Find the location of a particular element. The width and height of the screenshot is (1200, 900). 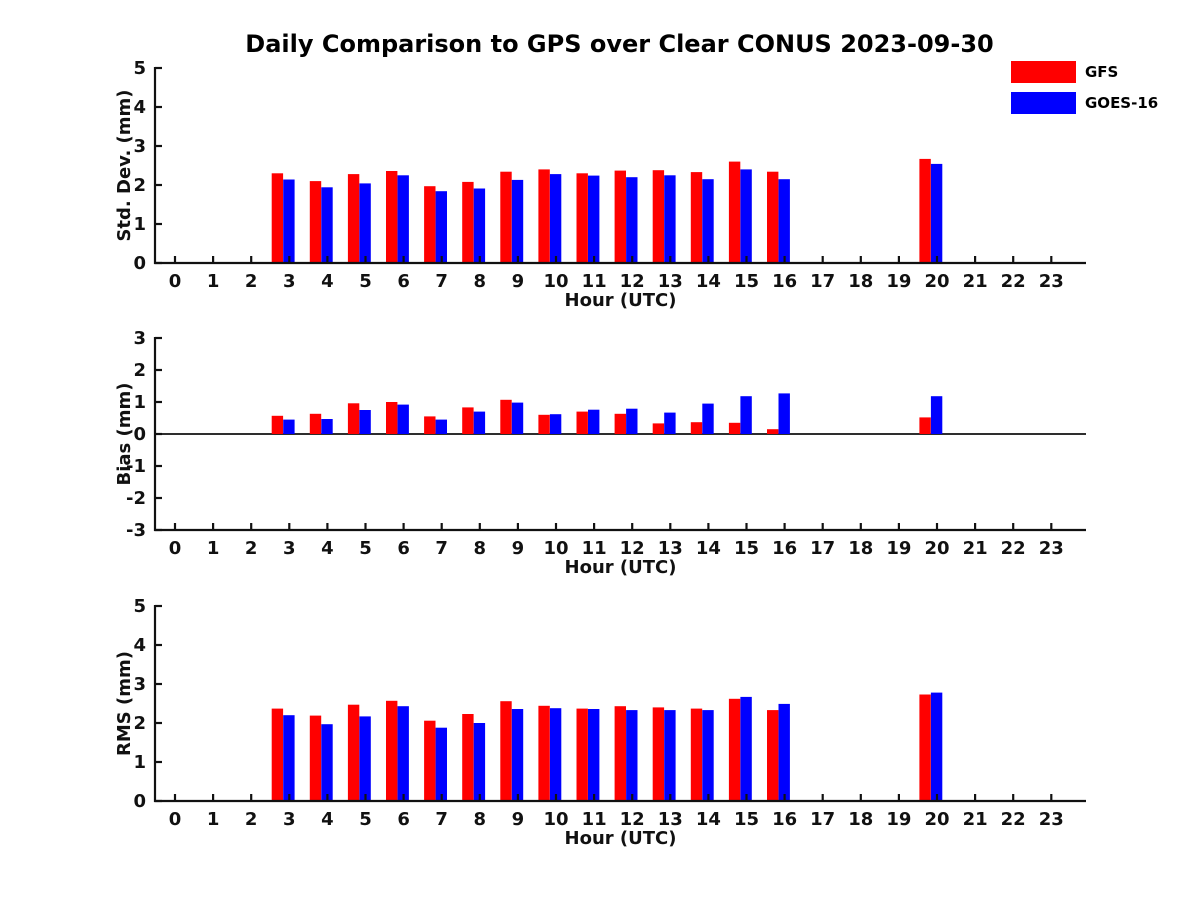

y-tick-label: 0 is located at coordinates (139, 801).